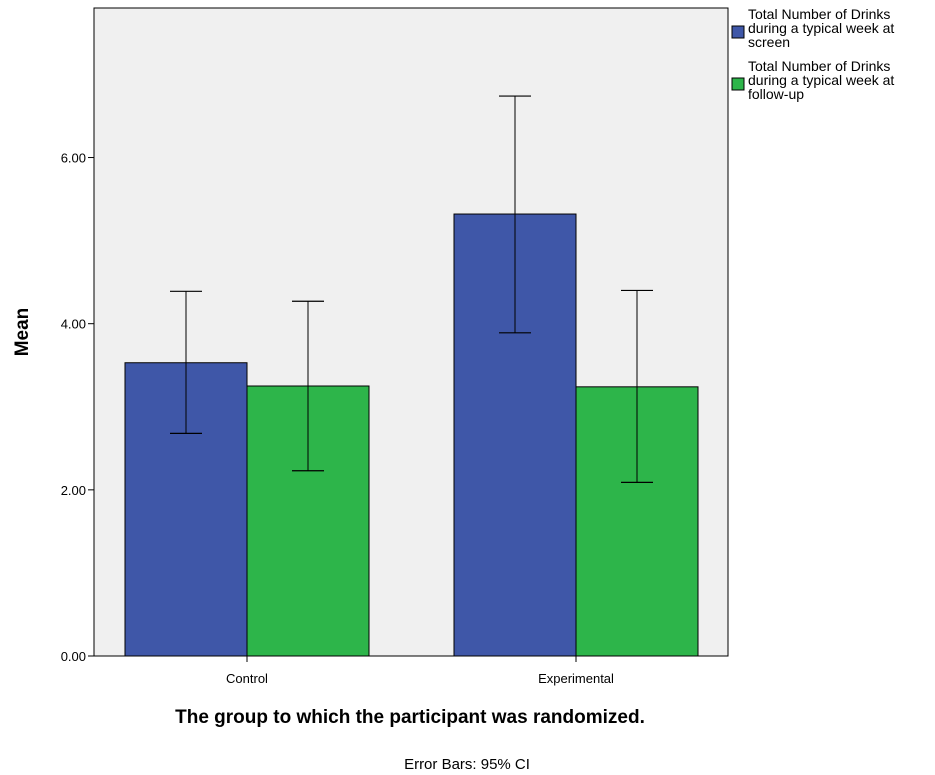 The width and height of the screenshot is (935, 775). What do you see at coordinates (769, 42) in the screenshot?
I see `legend-label-line: screen` at bounding box center [769, 42].